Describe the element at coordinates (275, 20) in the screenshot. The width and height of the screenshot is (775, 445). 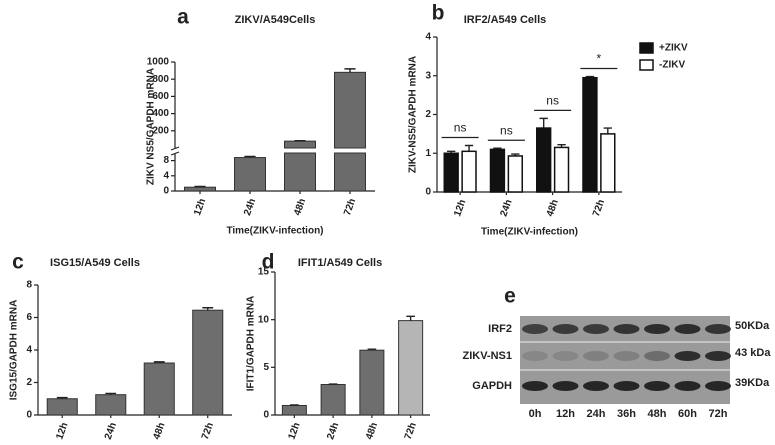
I see `chart-title: ZIKV/A549Cells` at that location.